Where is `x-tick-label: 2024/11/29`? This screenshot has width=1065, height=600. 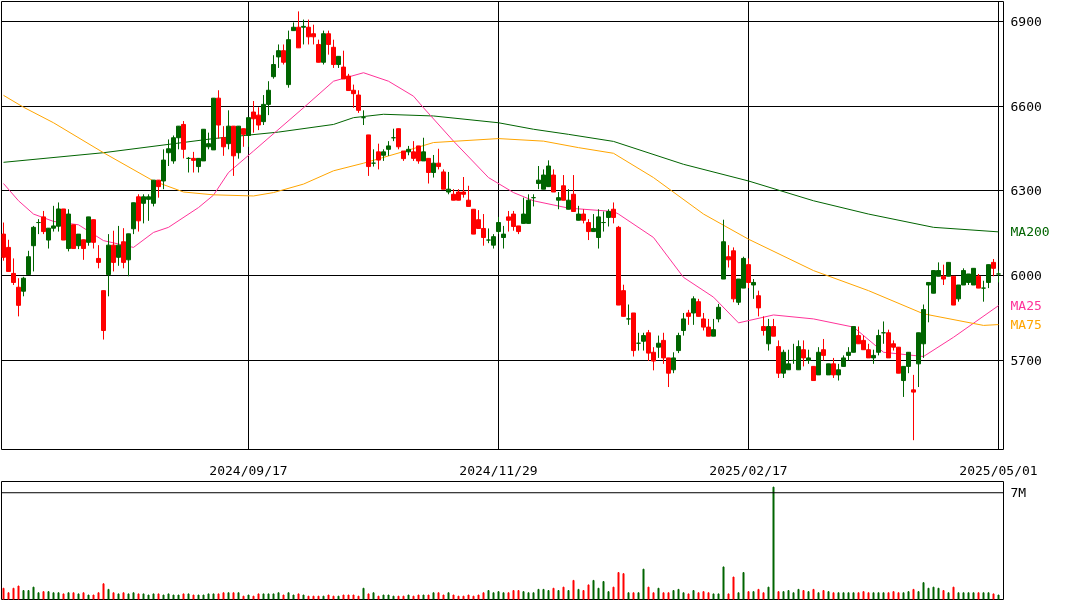 x-tick-label: 2024/11/29 is located at coordinates (498, 470).